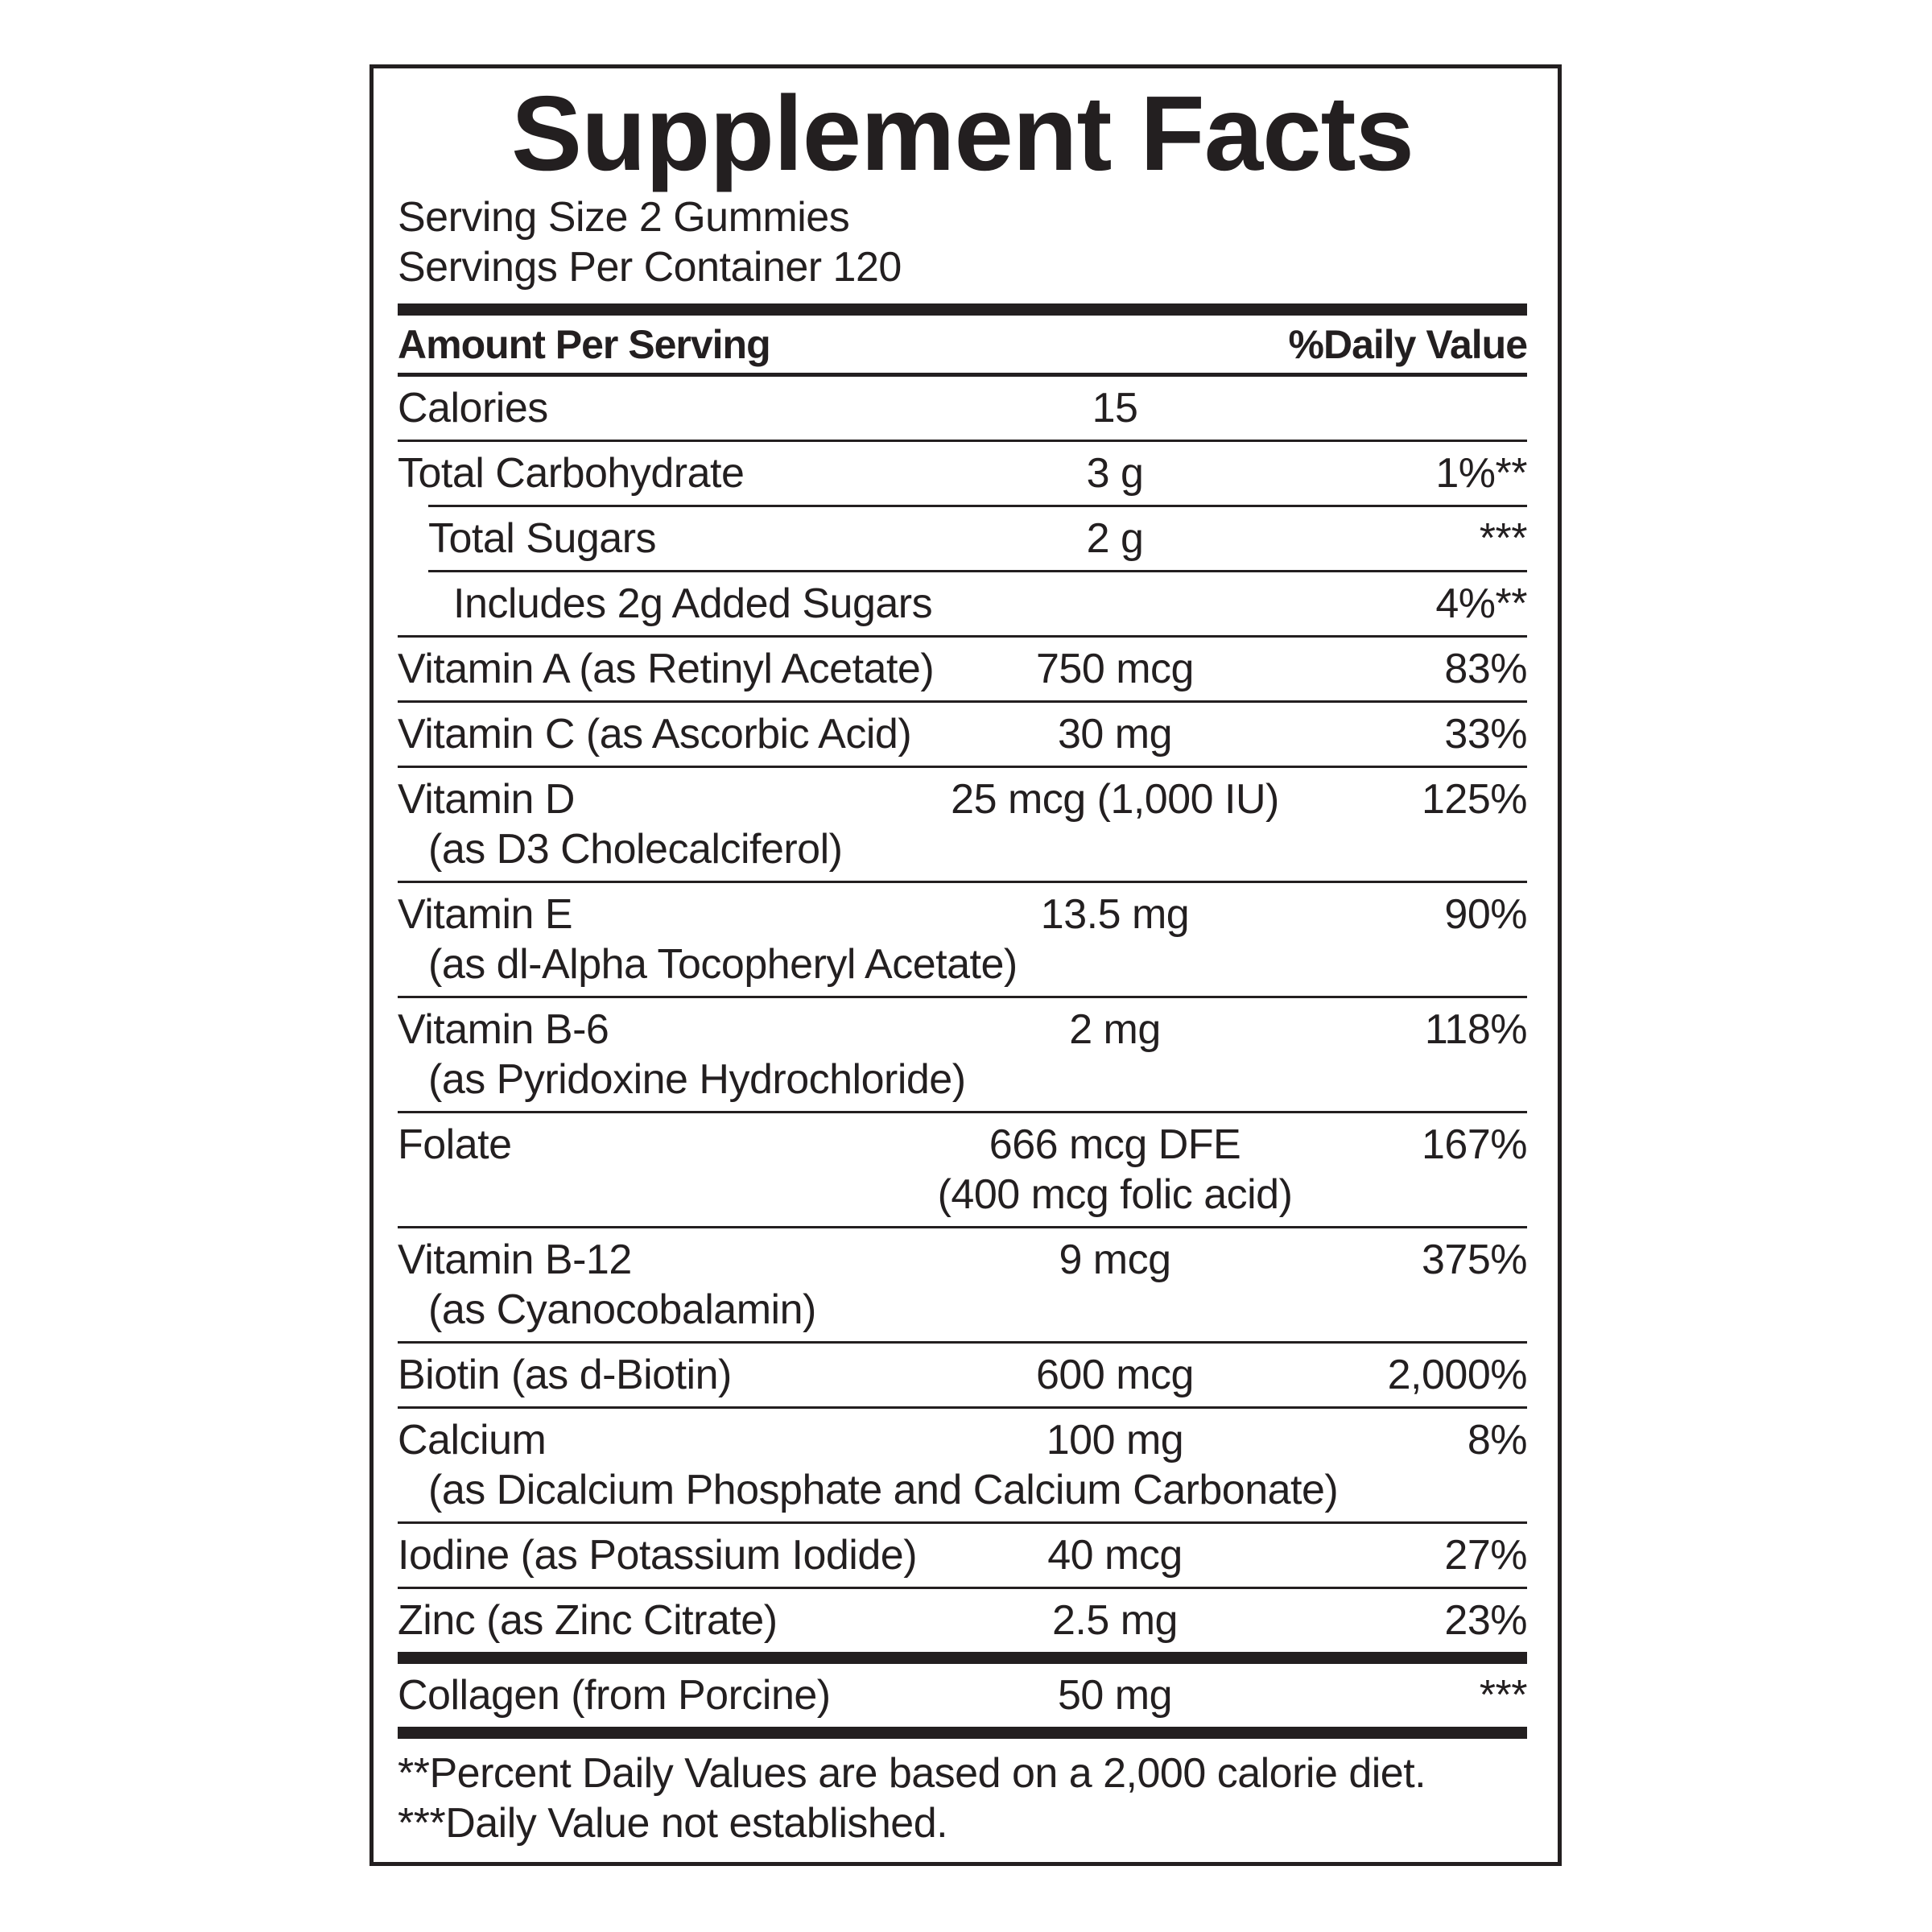  I want to click on amount: 13.5 mg, so click(1115, 914).